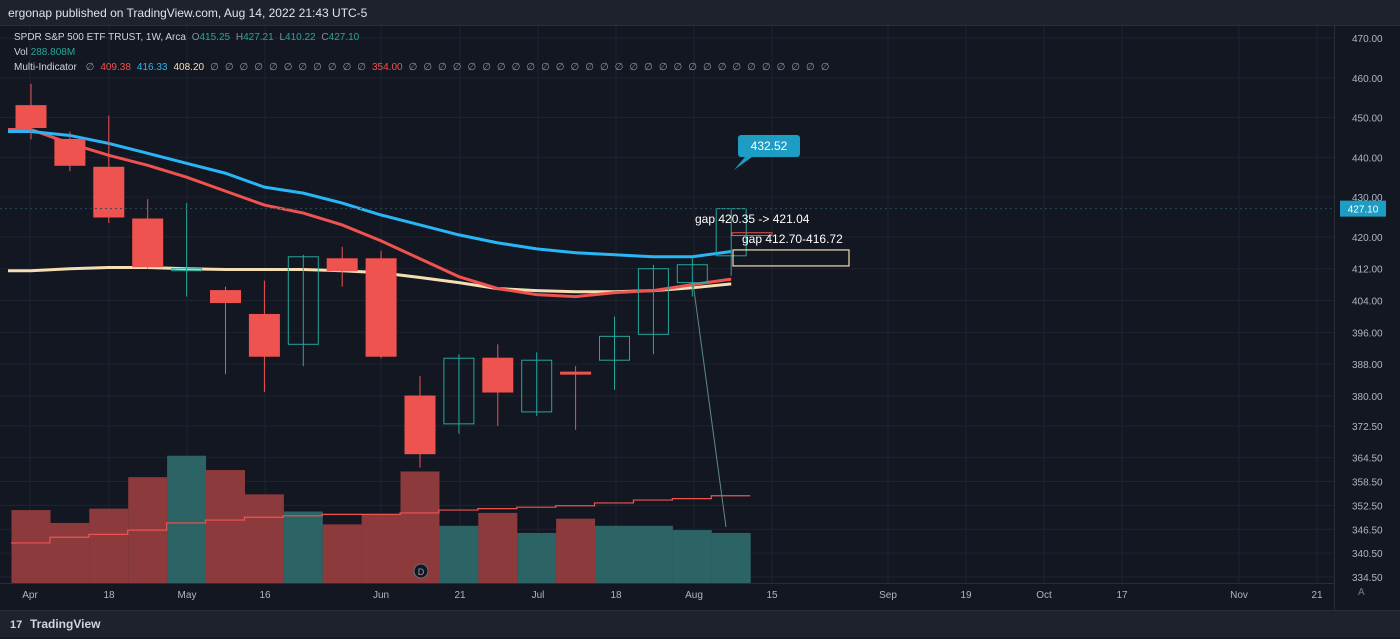  Describe the element at coordinates (694, 595) in the screenshot. I see `time-axis-label: Aug` at that location.